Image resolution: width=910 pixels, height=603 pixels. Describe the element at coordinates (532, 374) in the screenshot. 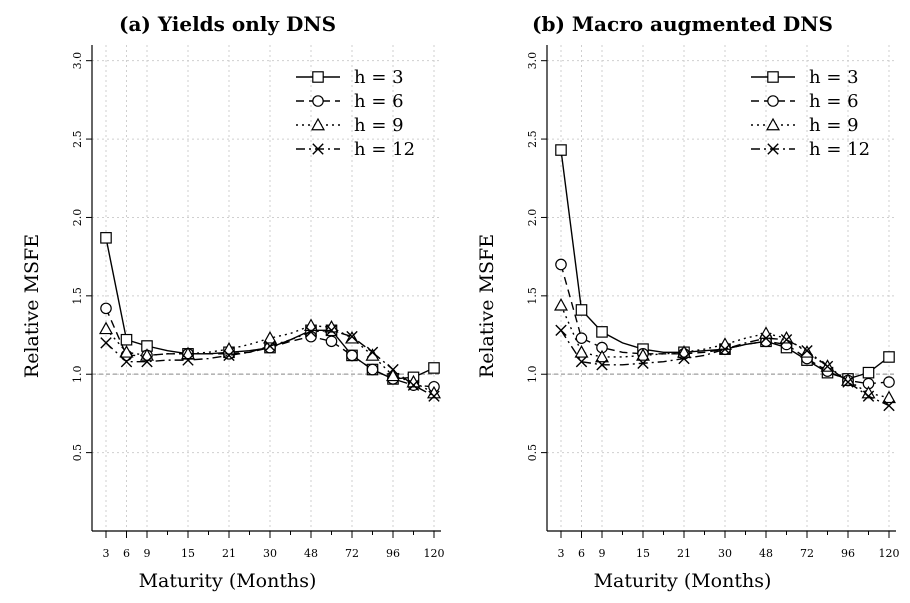

I see `y-tick-label: 1.0` at that location.